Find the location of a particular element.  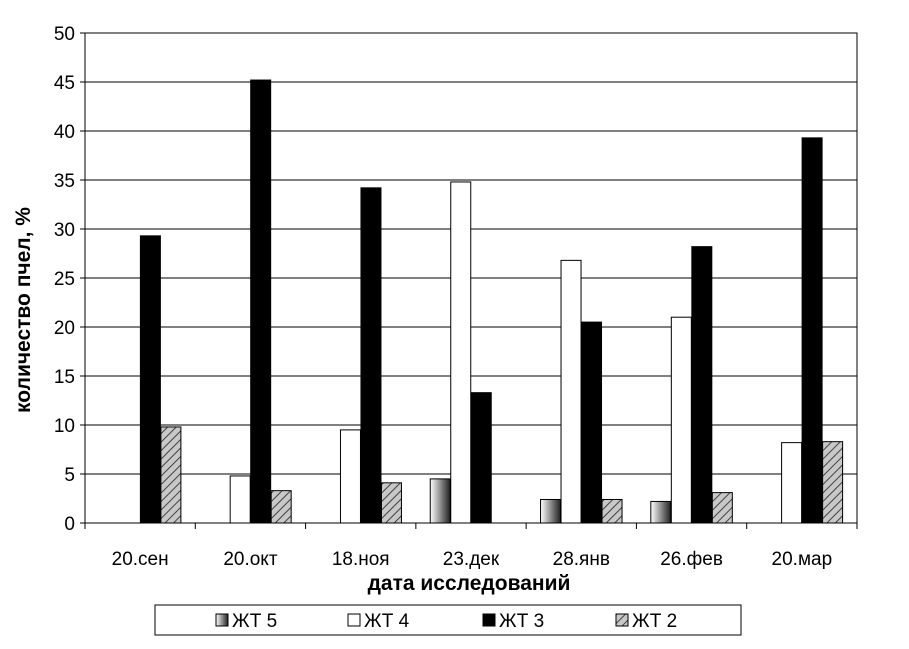

x-tick-label: 23.дек is located at coordinates (471, 559).